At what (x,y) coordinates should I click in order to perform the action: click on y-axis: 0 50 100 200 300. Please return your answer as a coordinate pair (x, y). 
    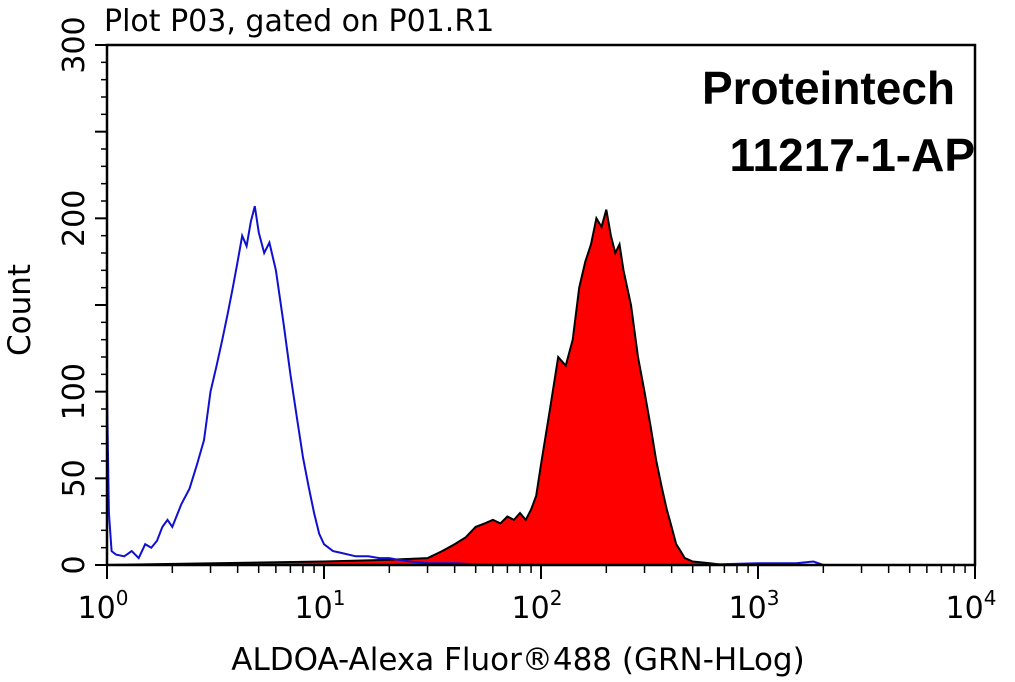
    Looking at the image, I should click on (82, 295).